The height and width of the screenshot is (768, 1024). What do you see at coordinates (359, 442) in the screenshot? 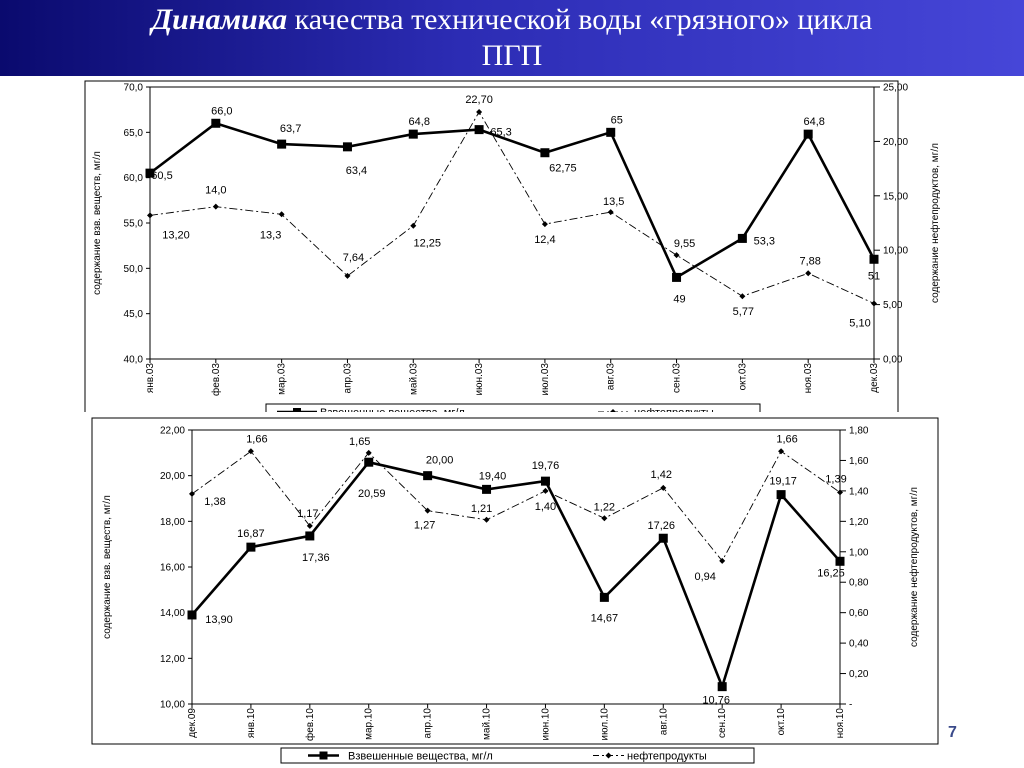
I see `data-label: 1,65` at bounding box center [359, 442].